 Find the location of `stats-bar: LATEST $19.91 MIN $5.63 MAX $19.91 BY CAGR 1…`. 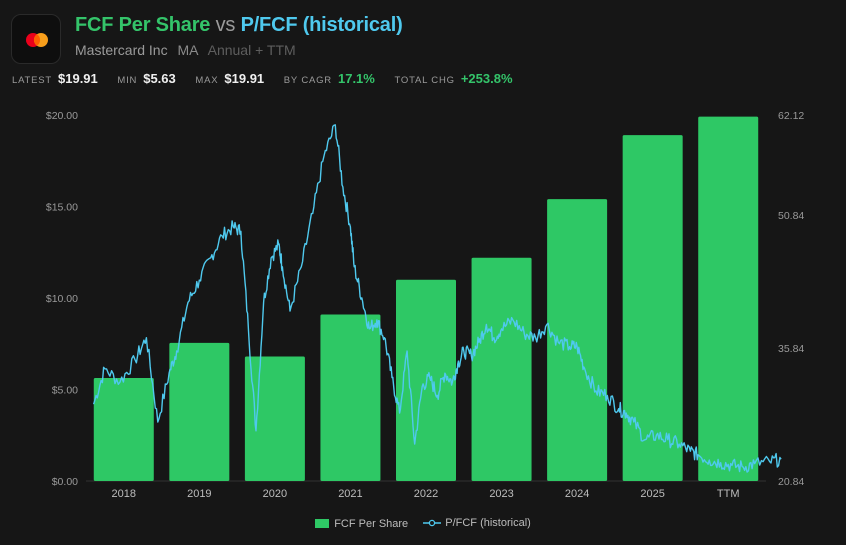

stats-bar: LATEST $19.91 MIN $5.63 MAX $19.91 BY CAGR 1… is located at coordinates (270, 78).